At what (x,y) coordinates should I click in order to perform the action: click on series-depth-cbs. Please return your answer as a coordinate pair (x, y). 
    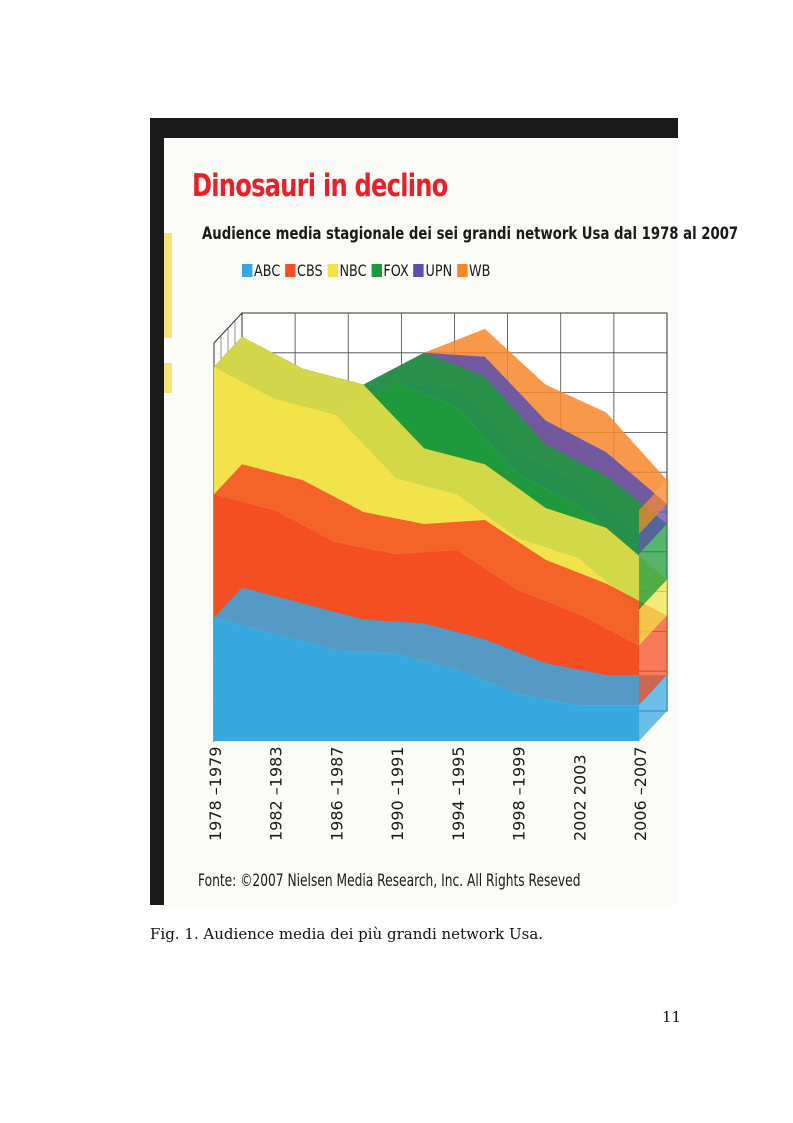
    Looking at the image, I should click on (440, 555).